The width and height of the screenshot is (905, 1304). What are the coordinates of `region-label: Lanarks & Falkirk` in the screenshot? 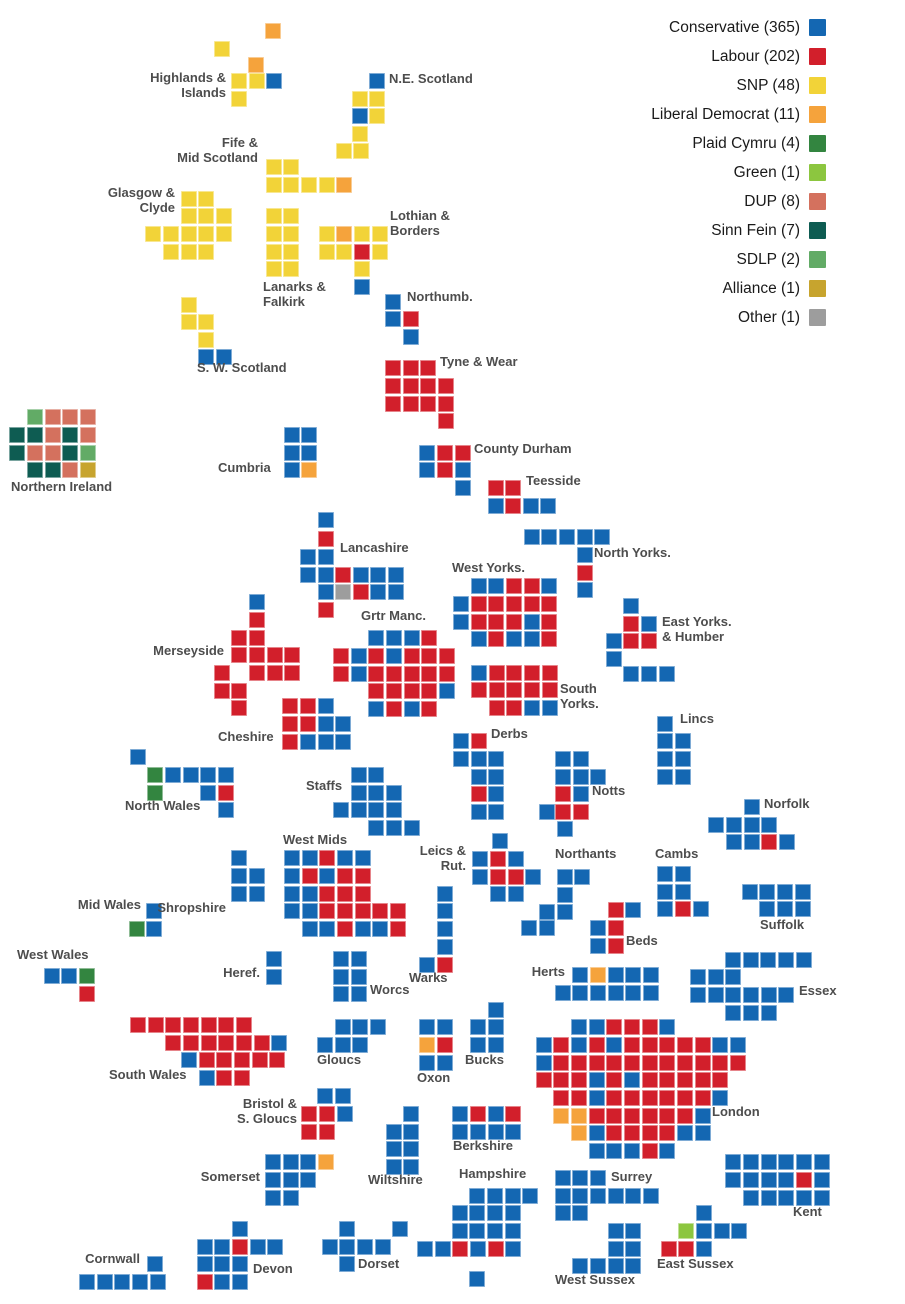 It's located at (294, 294).